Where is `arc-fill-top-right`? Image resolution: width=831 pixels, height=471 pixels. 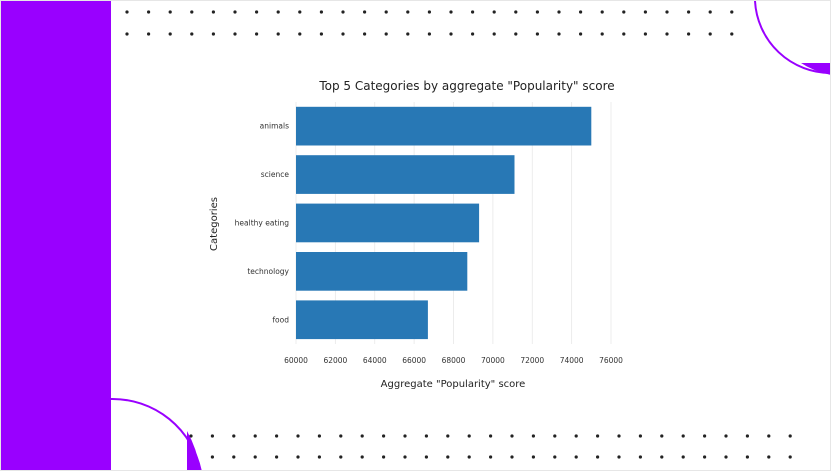
arc-fill-top-right is located at coordinates (815, 69).